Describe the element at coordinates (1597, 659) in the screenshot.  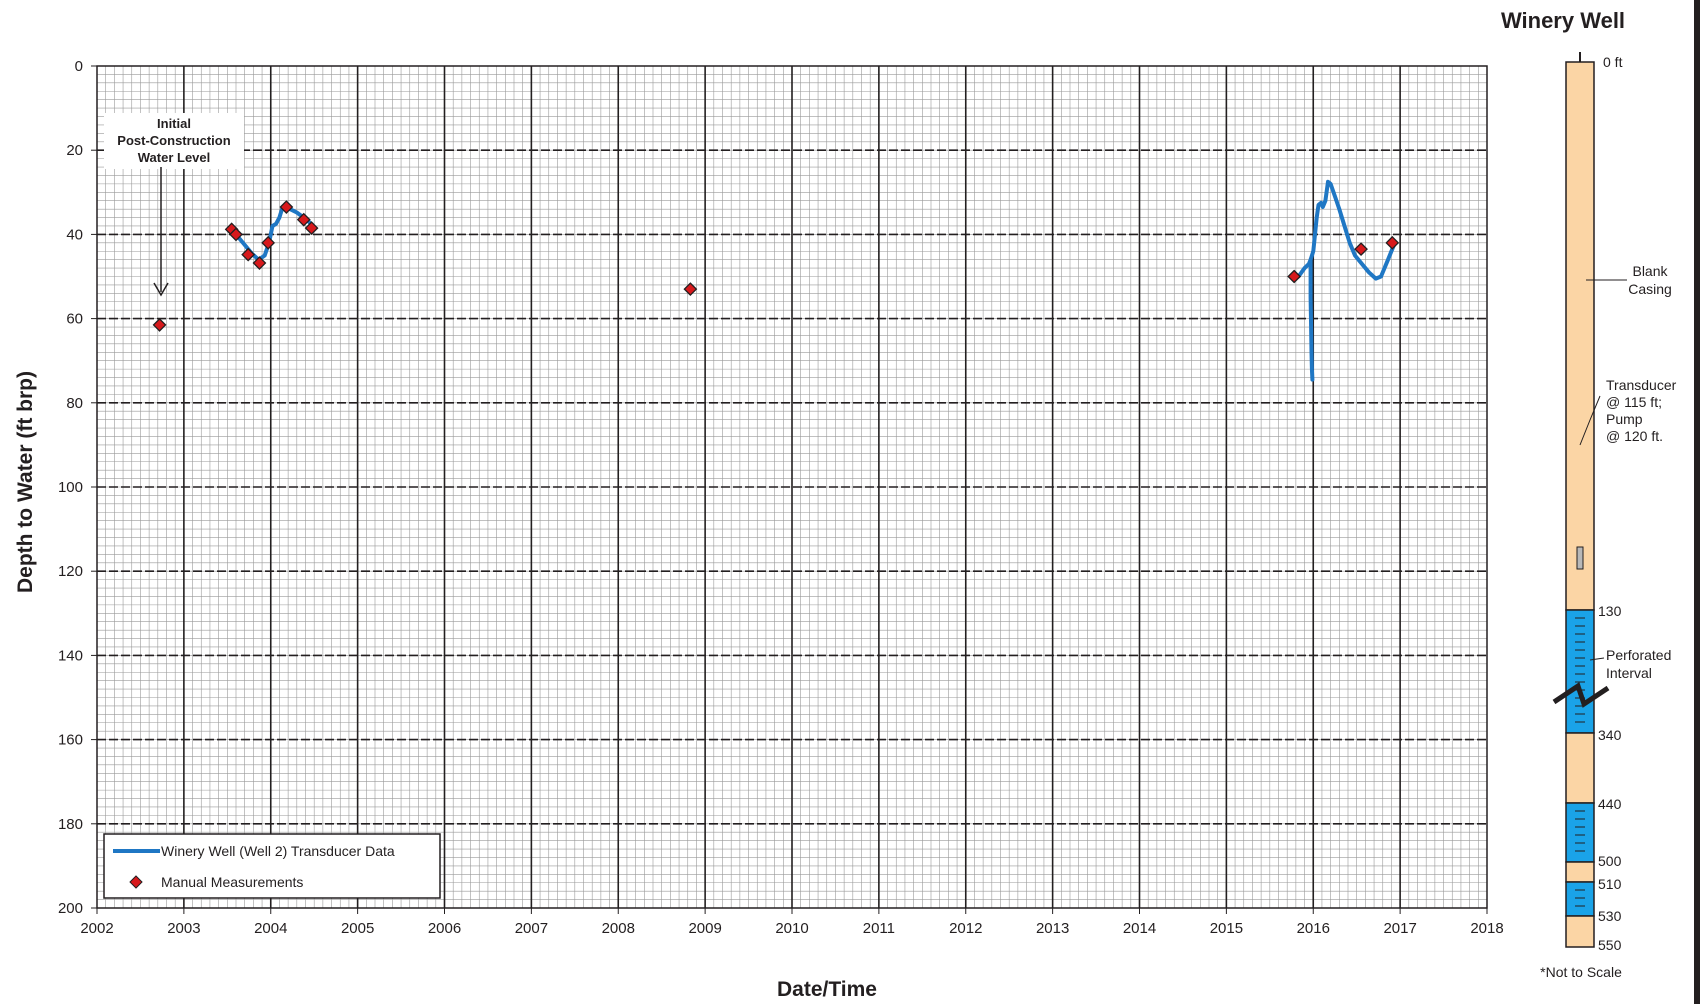
I see `perforated-leader` at that location.